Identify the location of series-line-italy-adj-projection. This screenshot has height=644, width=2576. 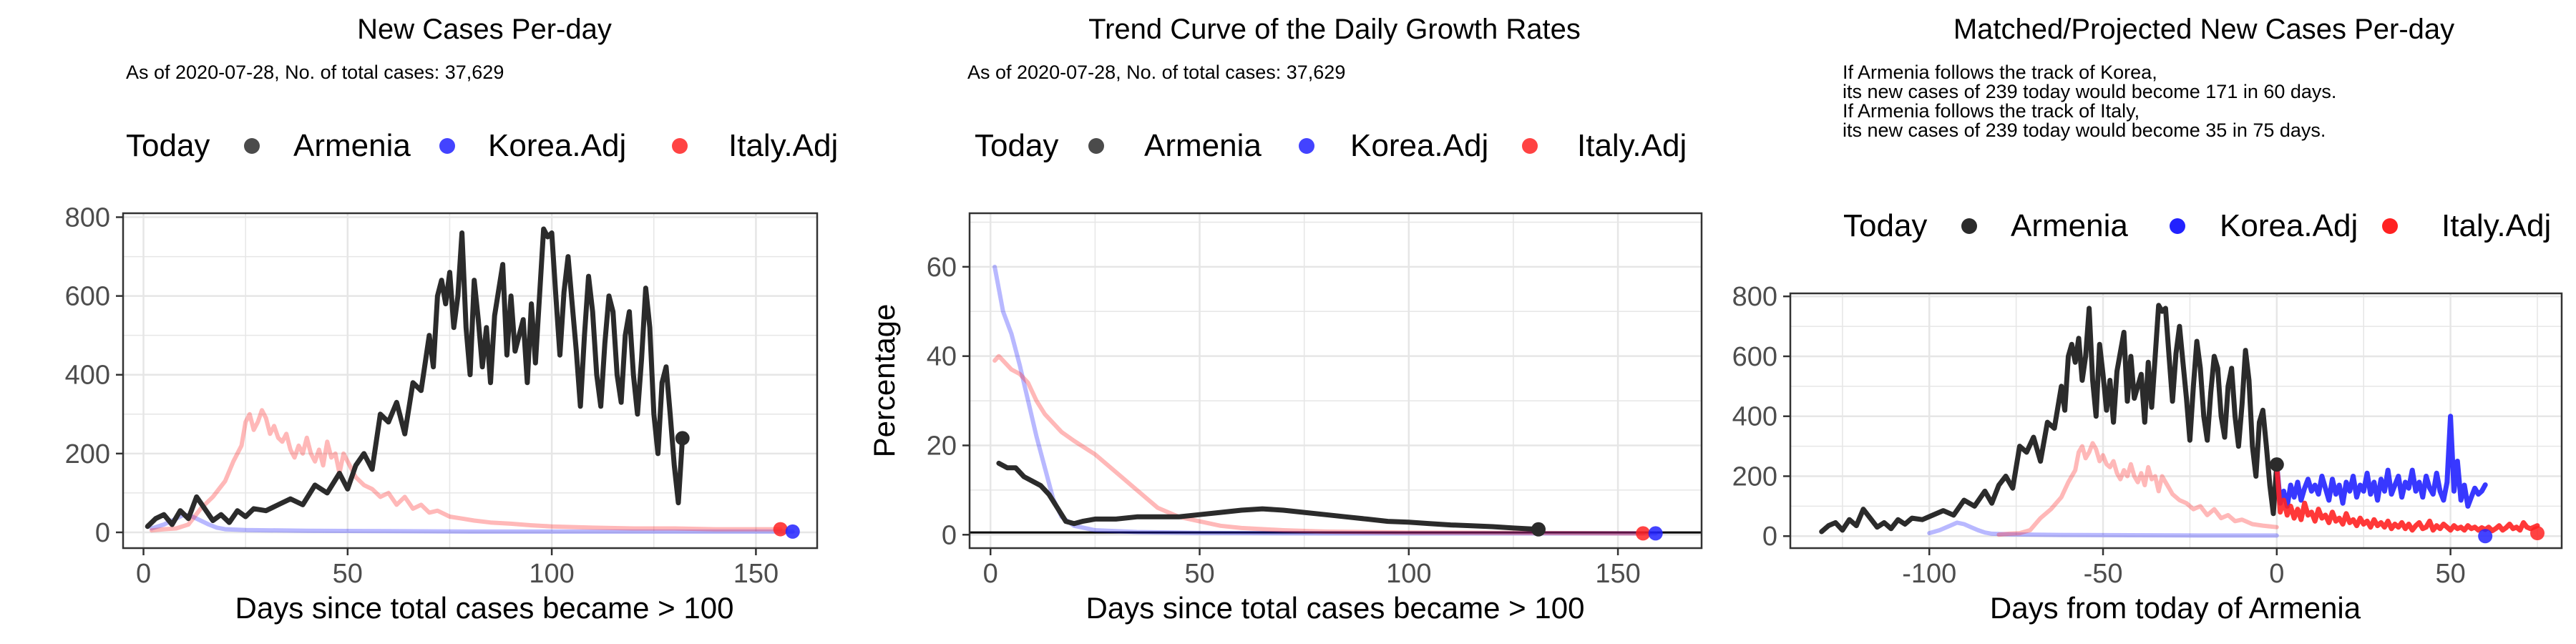
(2407, 498).